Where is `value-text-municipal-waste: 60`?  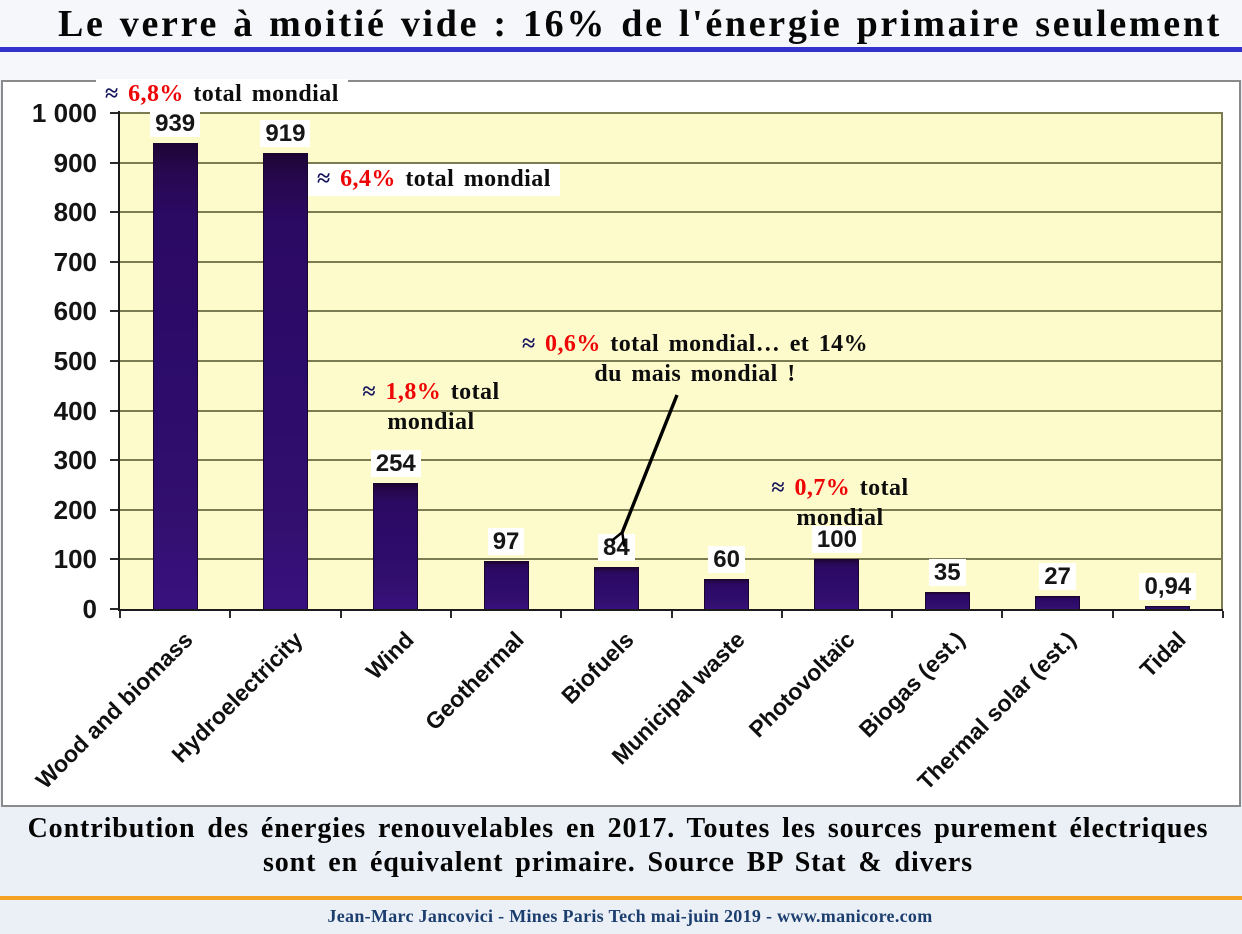
value-text-municipal-waste: 60 is located at coordinates (726, 560).